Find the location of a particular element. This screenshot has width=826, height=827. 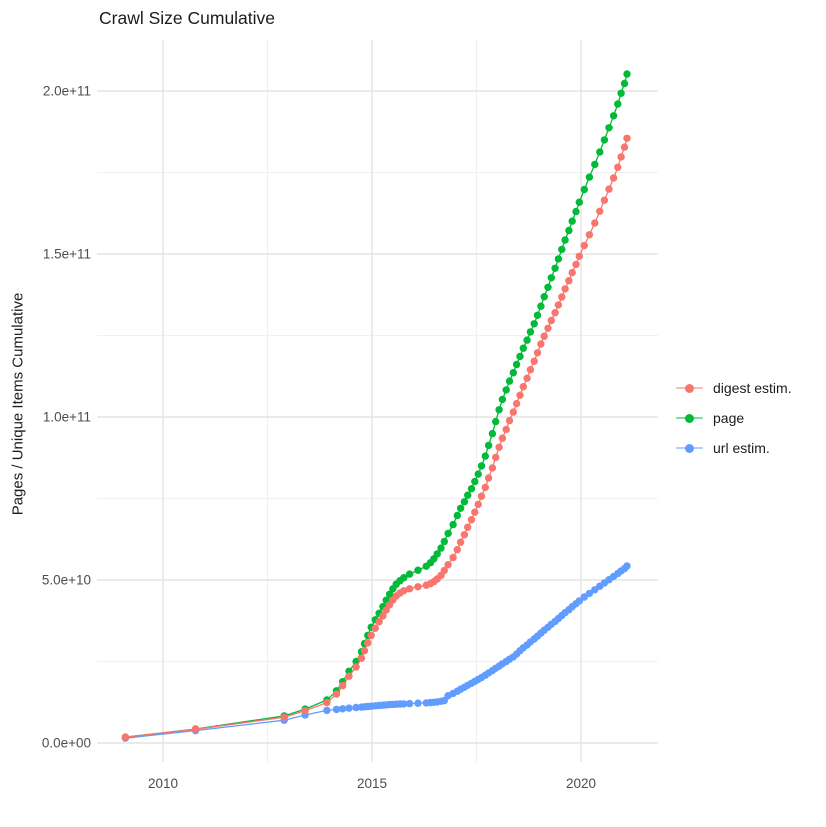

legend-item-digest: digest estim. is located at coordinates (734, 388).